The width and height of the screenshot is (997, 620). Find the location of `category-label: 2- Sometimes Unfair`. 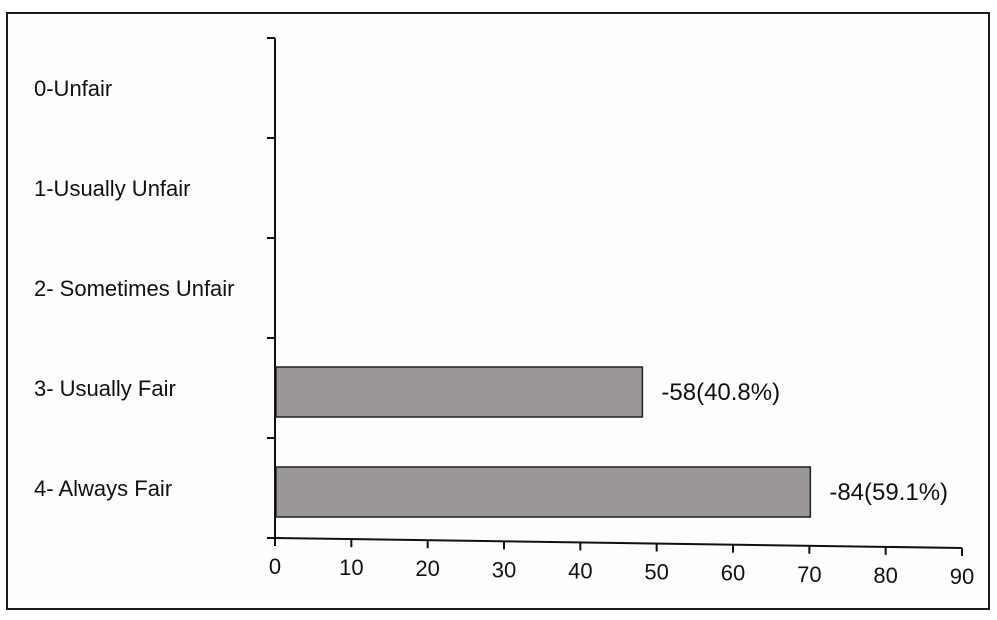

category-label: 2- Sometimes Unfair is located at coordinates (134, 288).